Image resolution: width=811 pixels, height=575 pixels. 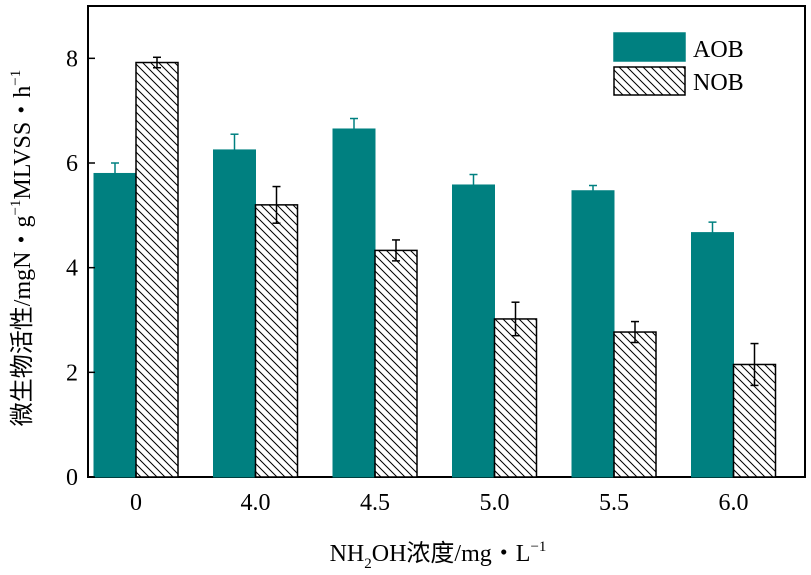 What do you see at coordinates (678, 64) in the screenshot?
I see `legend: AOB NOB` at bounding box center [678, 64].